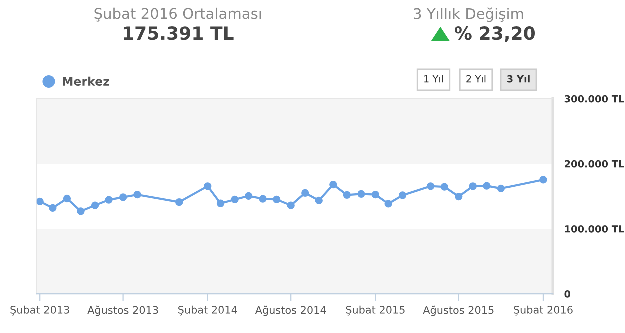 Image resolution: width=625 pixels, height=333 pixels. Describe the element at coordinates (40, 311) in the screenshot. I see `x-tick-label: Şubat 2013` at that location.